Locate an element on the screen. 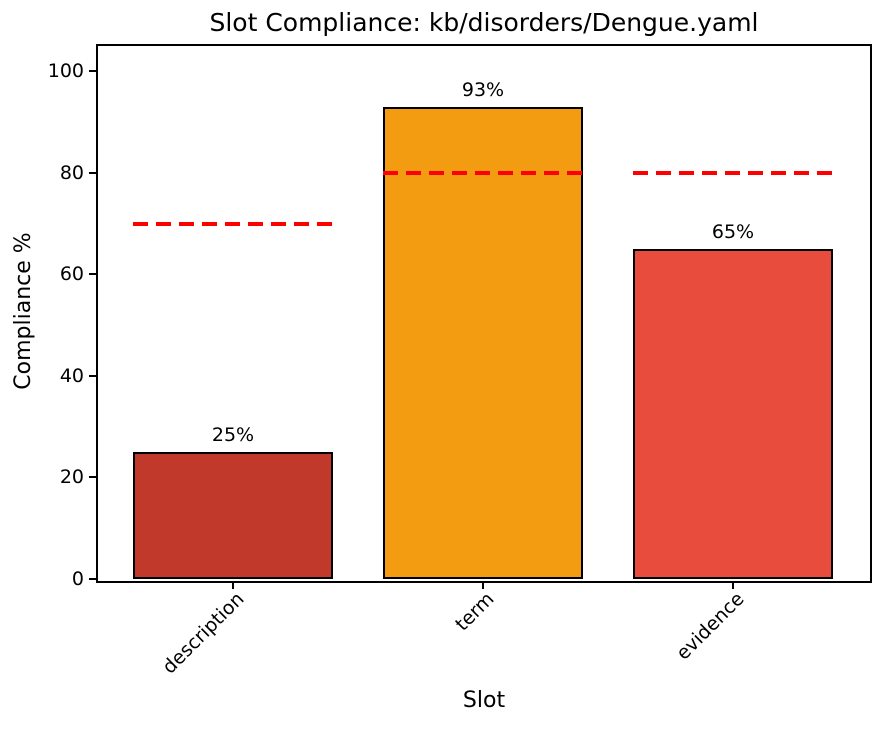 The width and height of the screenshot is (883, 733). bar-term is located at coordinates (483, 342).